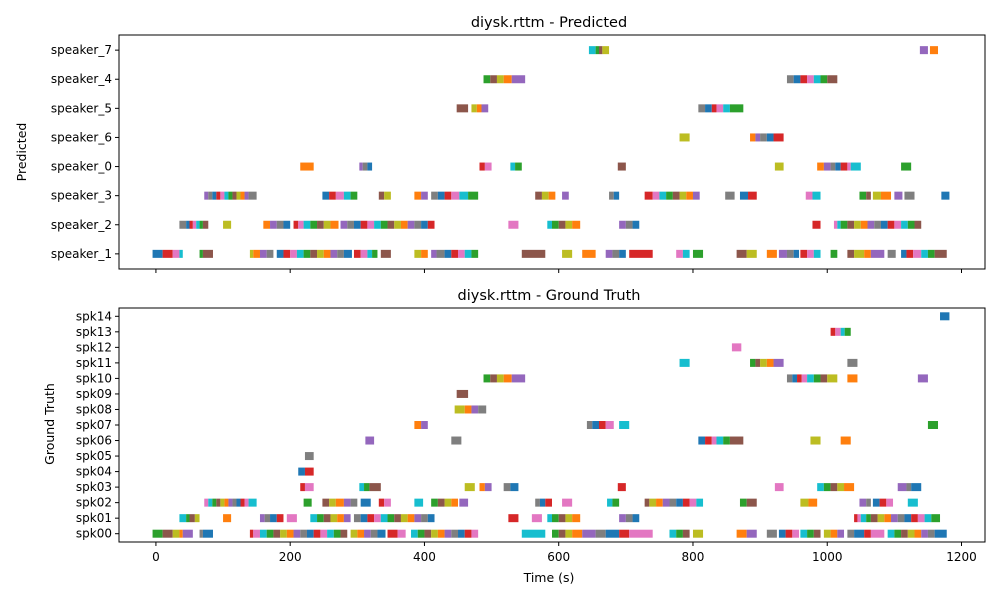 The height and width of the screenshot is (600, 1000). What do you see at coordinates (961, 557) in the screenshot?
I see `x-tick-label: 1200` at bounding box center [961, 557].